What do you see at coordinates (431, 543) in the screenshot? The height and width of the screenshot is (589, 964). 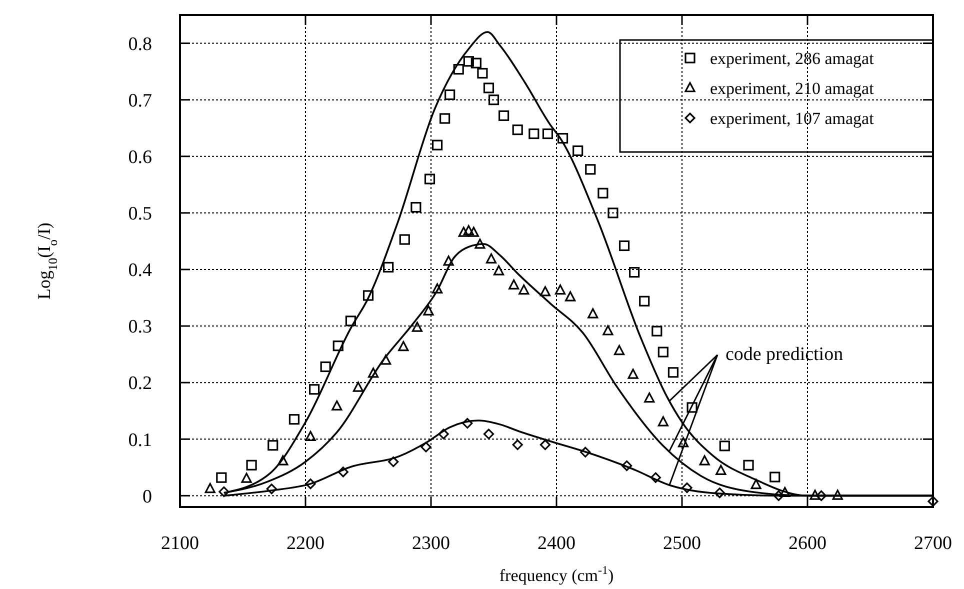 I see `x-tick-label: 2300` at bounding box center [431, 543].